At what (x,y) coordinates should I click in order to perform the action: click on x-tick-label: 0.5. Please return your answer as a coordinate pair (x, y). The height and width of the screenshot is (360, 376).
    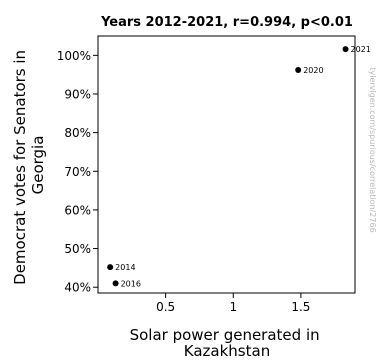
    Looking at the image, I should click on (165, 307).